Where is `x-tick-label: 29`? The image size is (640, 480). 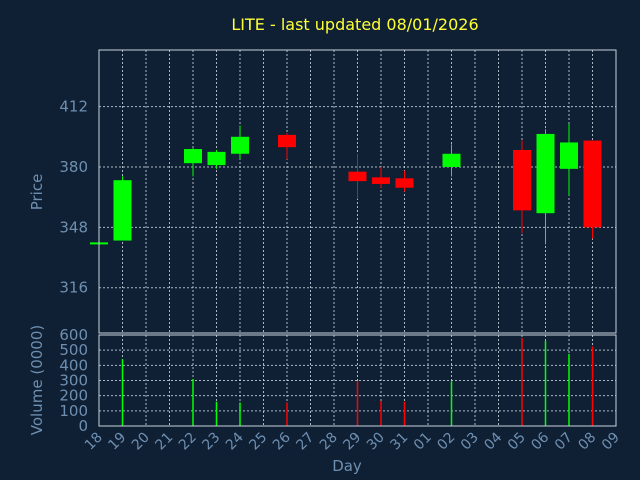 x-tick-label: 29 is located at coordinates (352, 442).